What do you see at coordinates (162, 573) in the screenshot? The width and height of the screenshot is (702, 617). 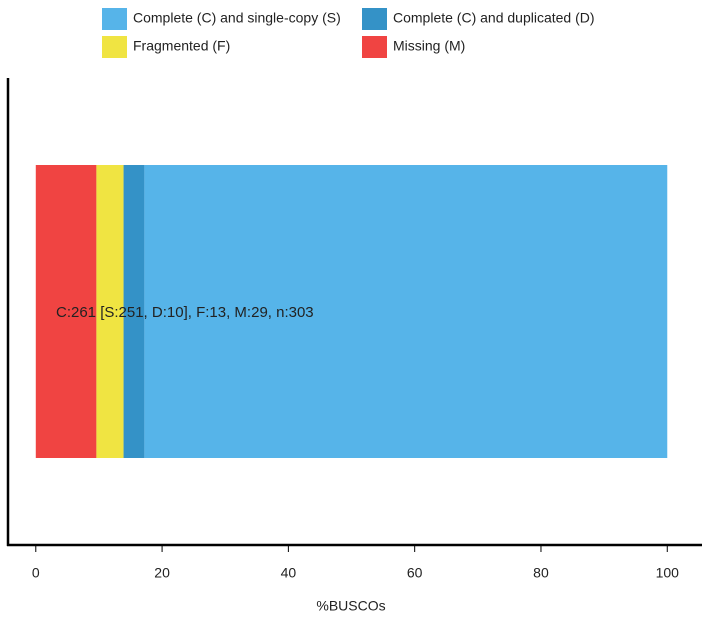 I see `x-tick-label: 20` at bounding box center [162, 573].